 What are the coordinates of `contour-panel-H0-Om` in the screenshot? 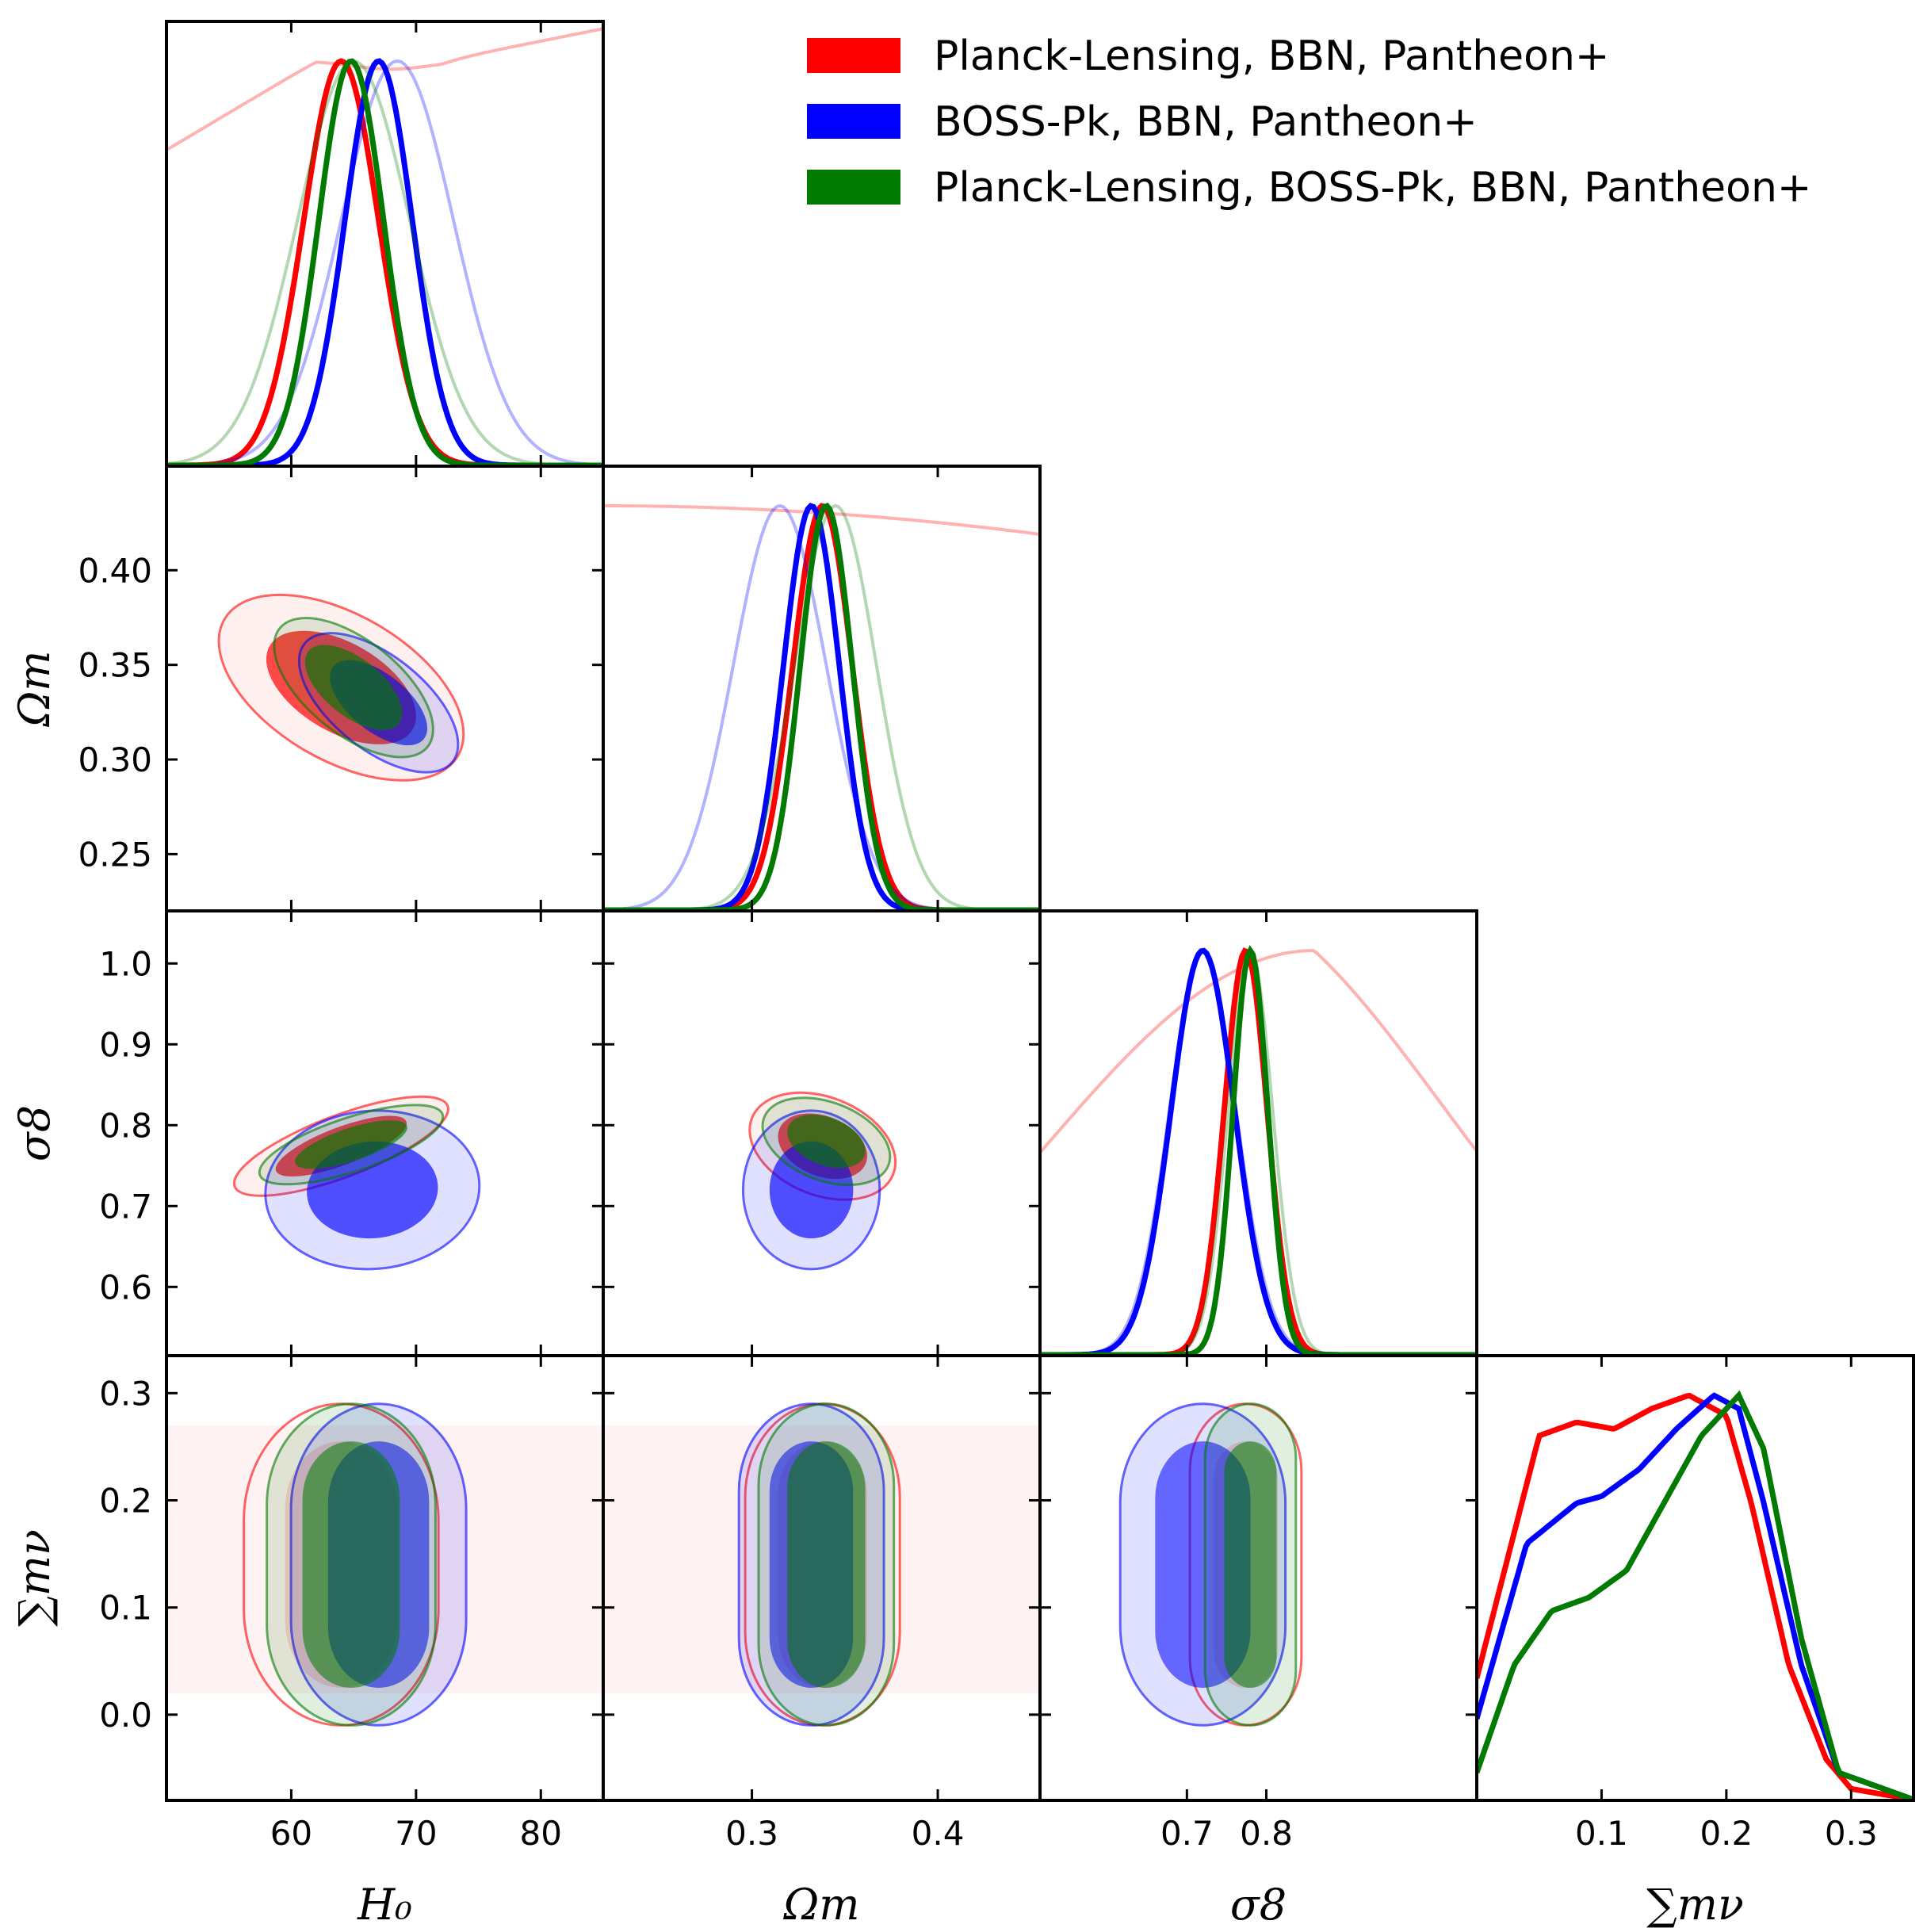 It's located at (341, 687).